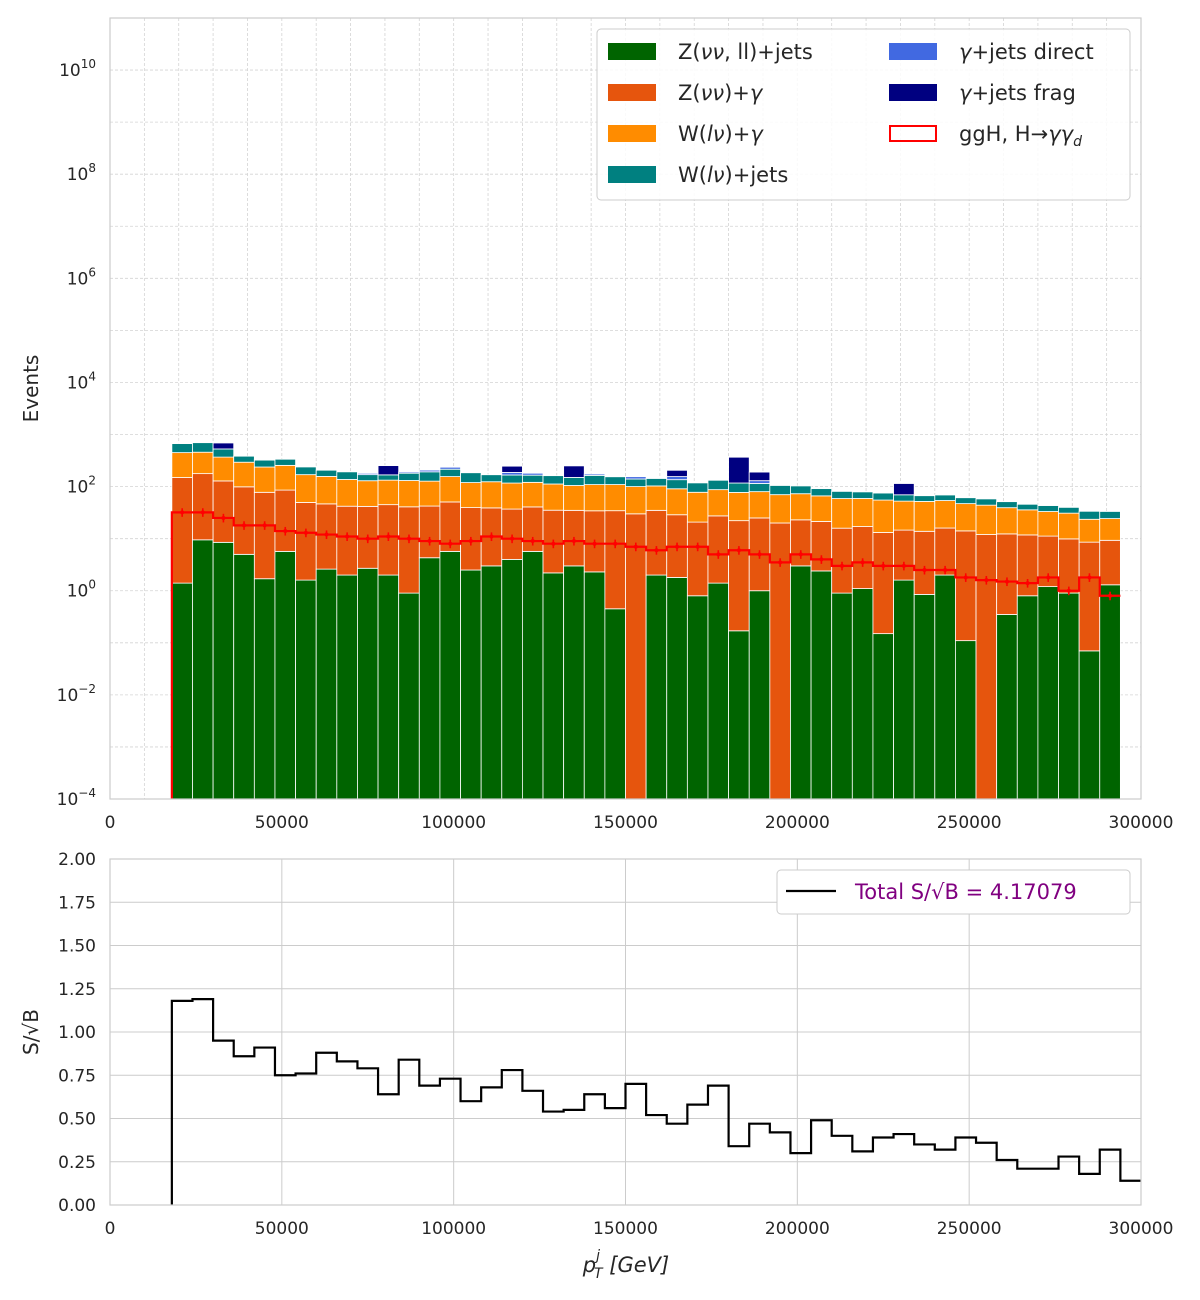 The image size is (1200, 1300). I want to click on legend-label: W(lν)+jets, so click(733, 175).